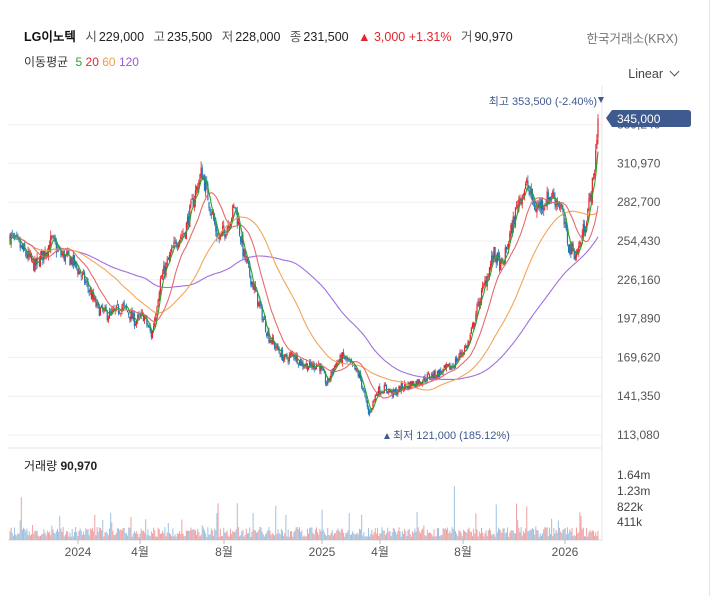  Describe the element at coordinates (654, 73) in the screenshot. I see `scale-selector: Linear` at that location.